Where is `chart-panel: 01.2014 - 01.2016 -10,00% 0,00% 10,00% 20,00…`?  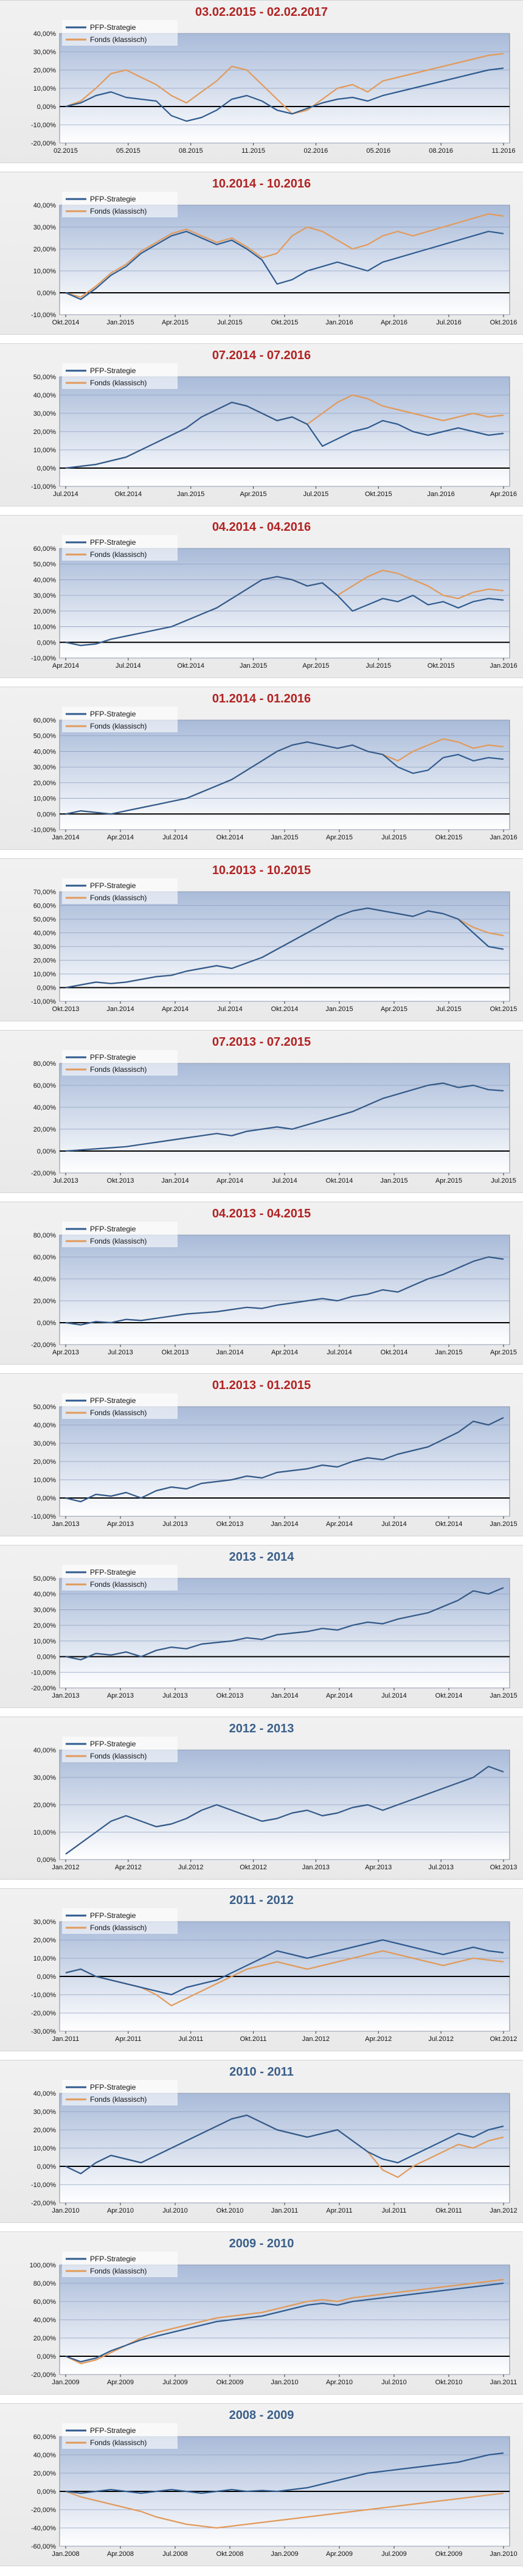
chart-panel: 01.2014 - 01.2016 -10,00% 0,00% 10,00% 20,00… is located at coordinates (261, 768).